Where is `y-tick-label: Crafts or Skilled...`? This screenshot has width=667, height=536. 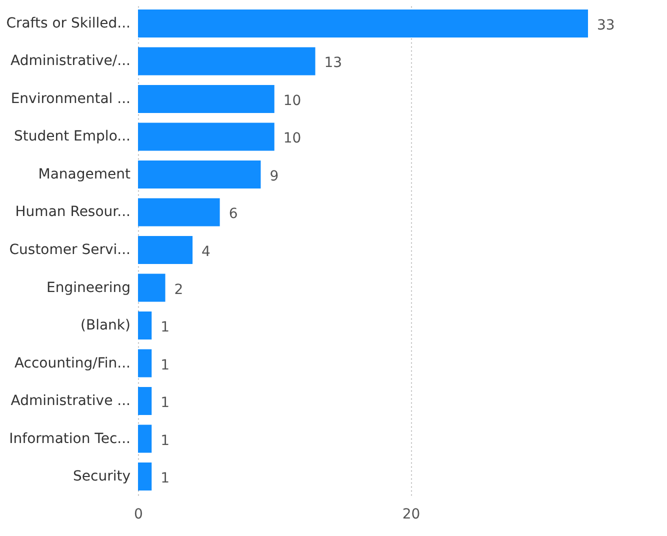 y-tick-label: Crafts or Skilled... is located at coordinates (68, 24).